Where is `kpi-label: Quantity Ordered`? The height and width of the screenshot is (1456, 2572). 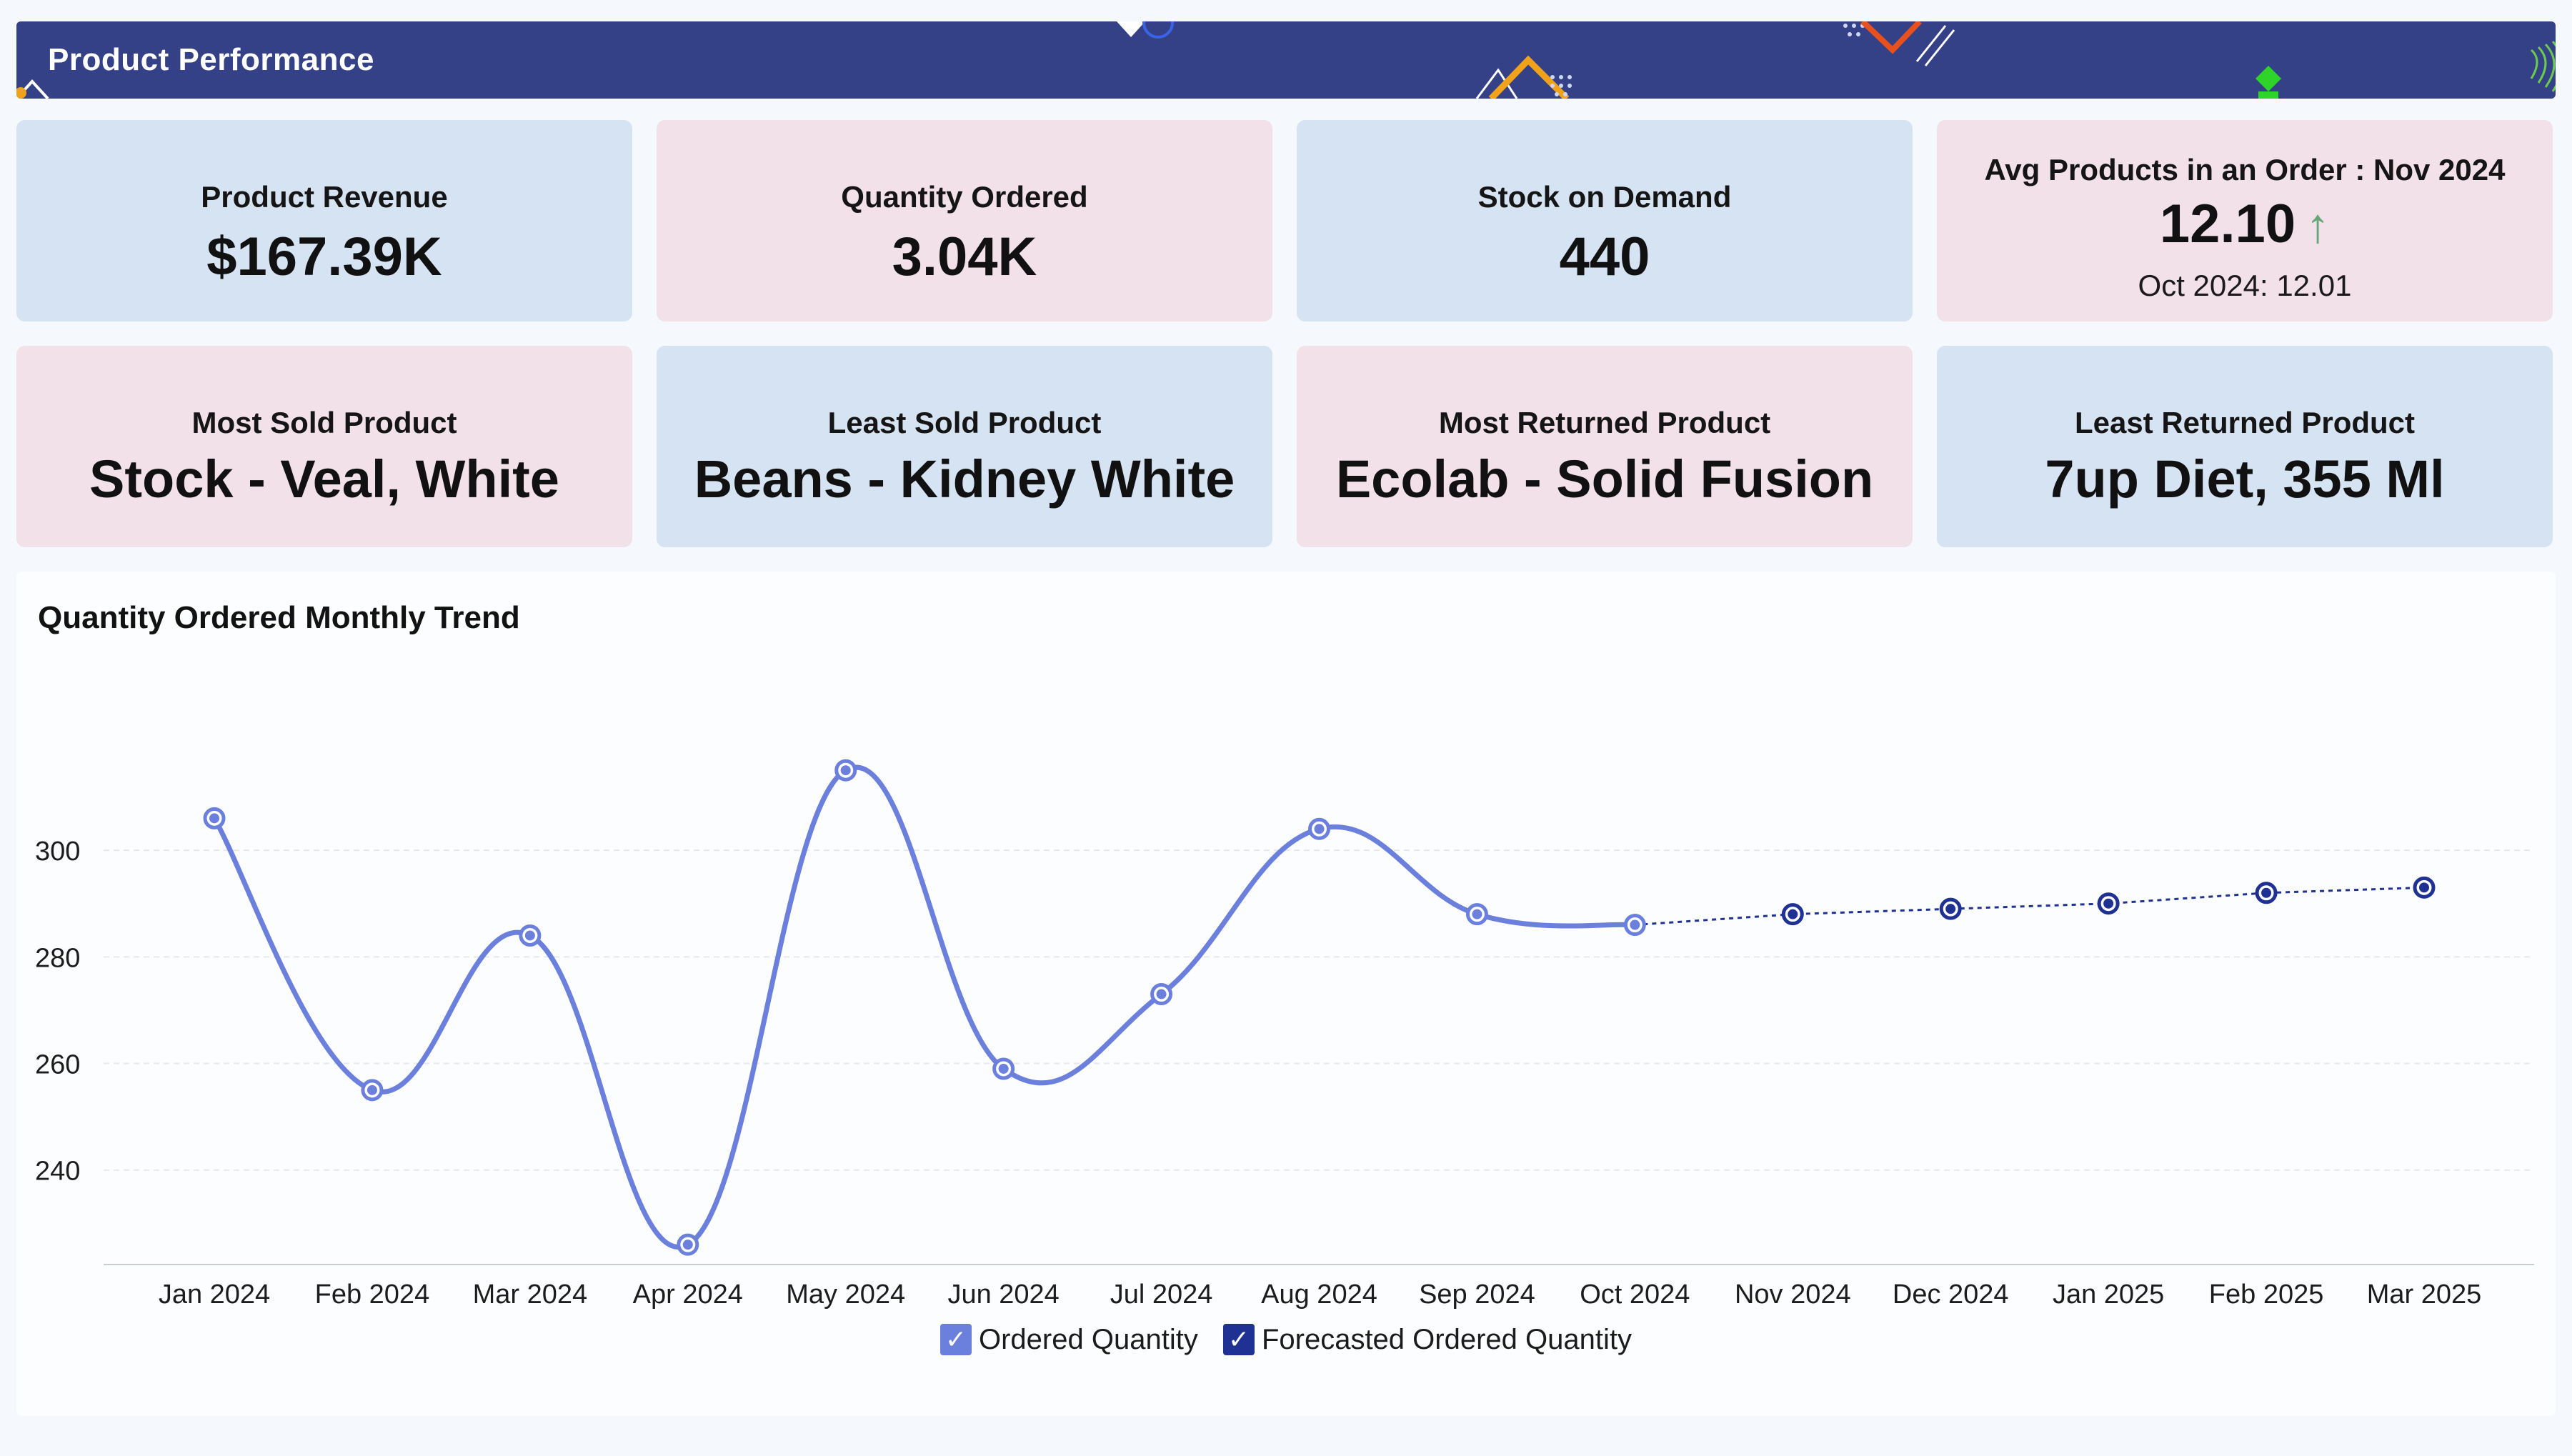 kpi-label: Quantity Ordered is located at coordinates (964, 197).